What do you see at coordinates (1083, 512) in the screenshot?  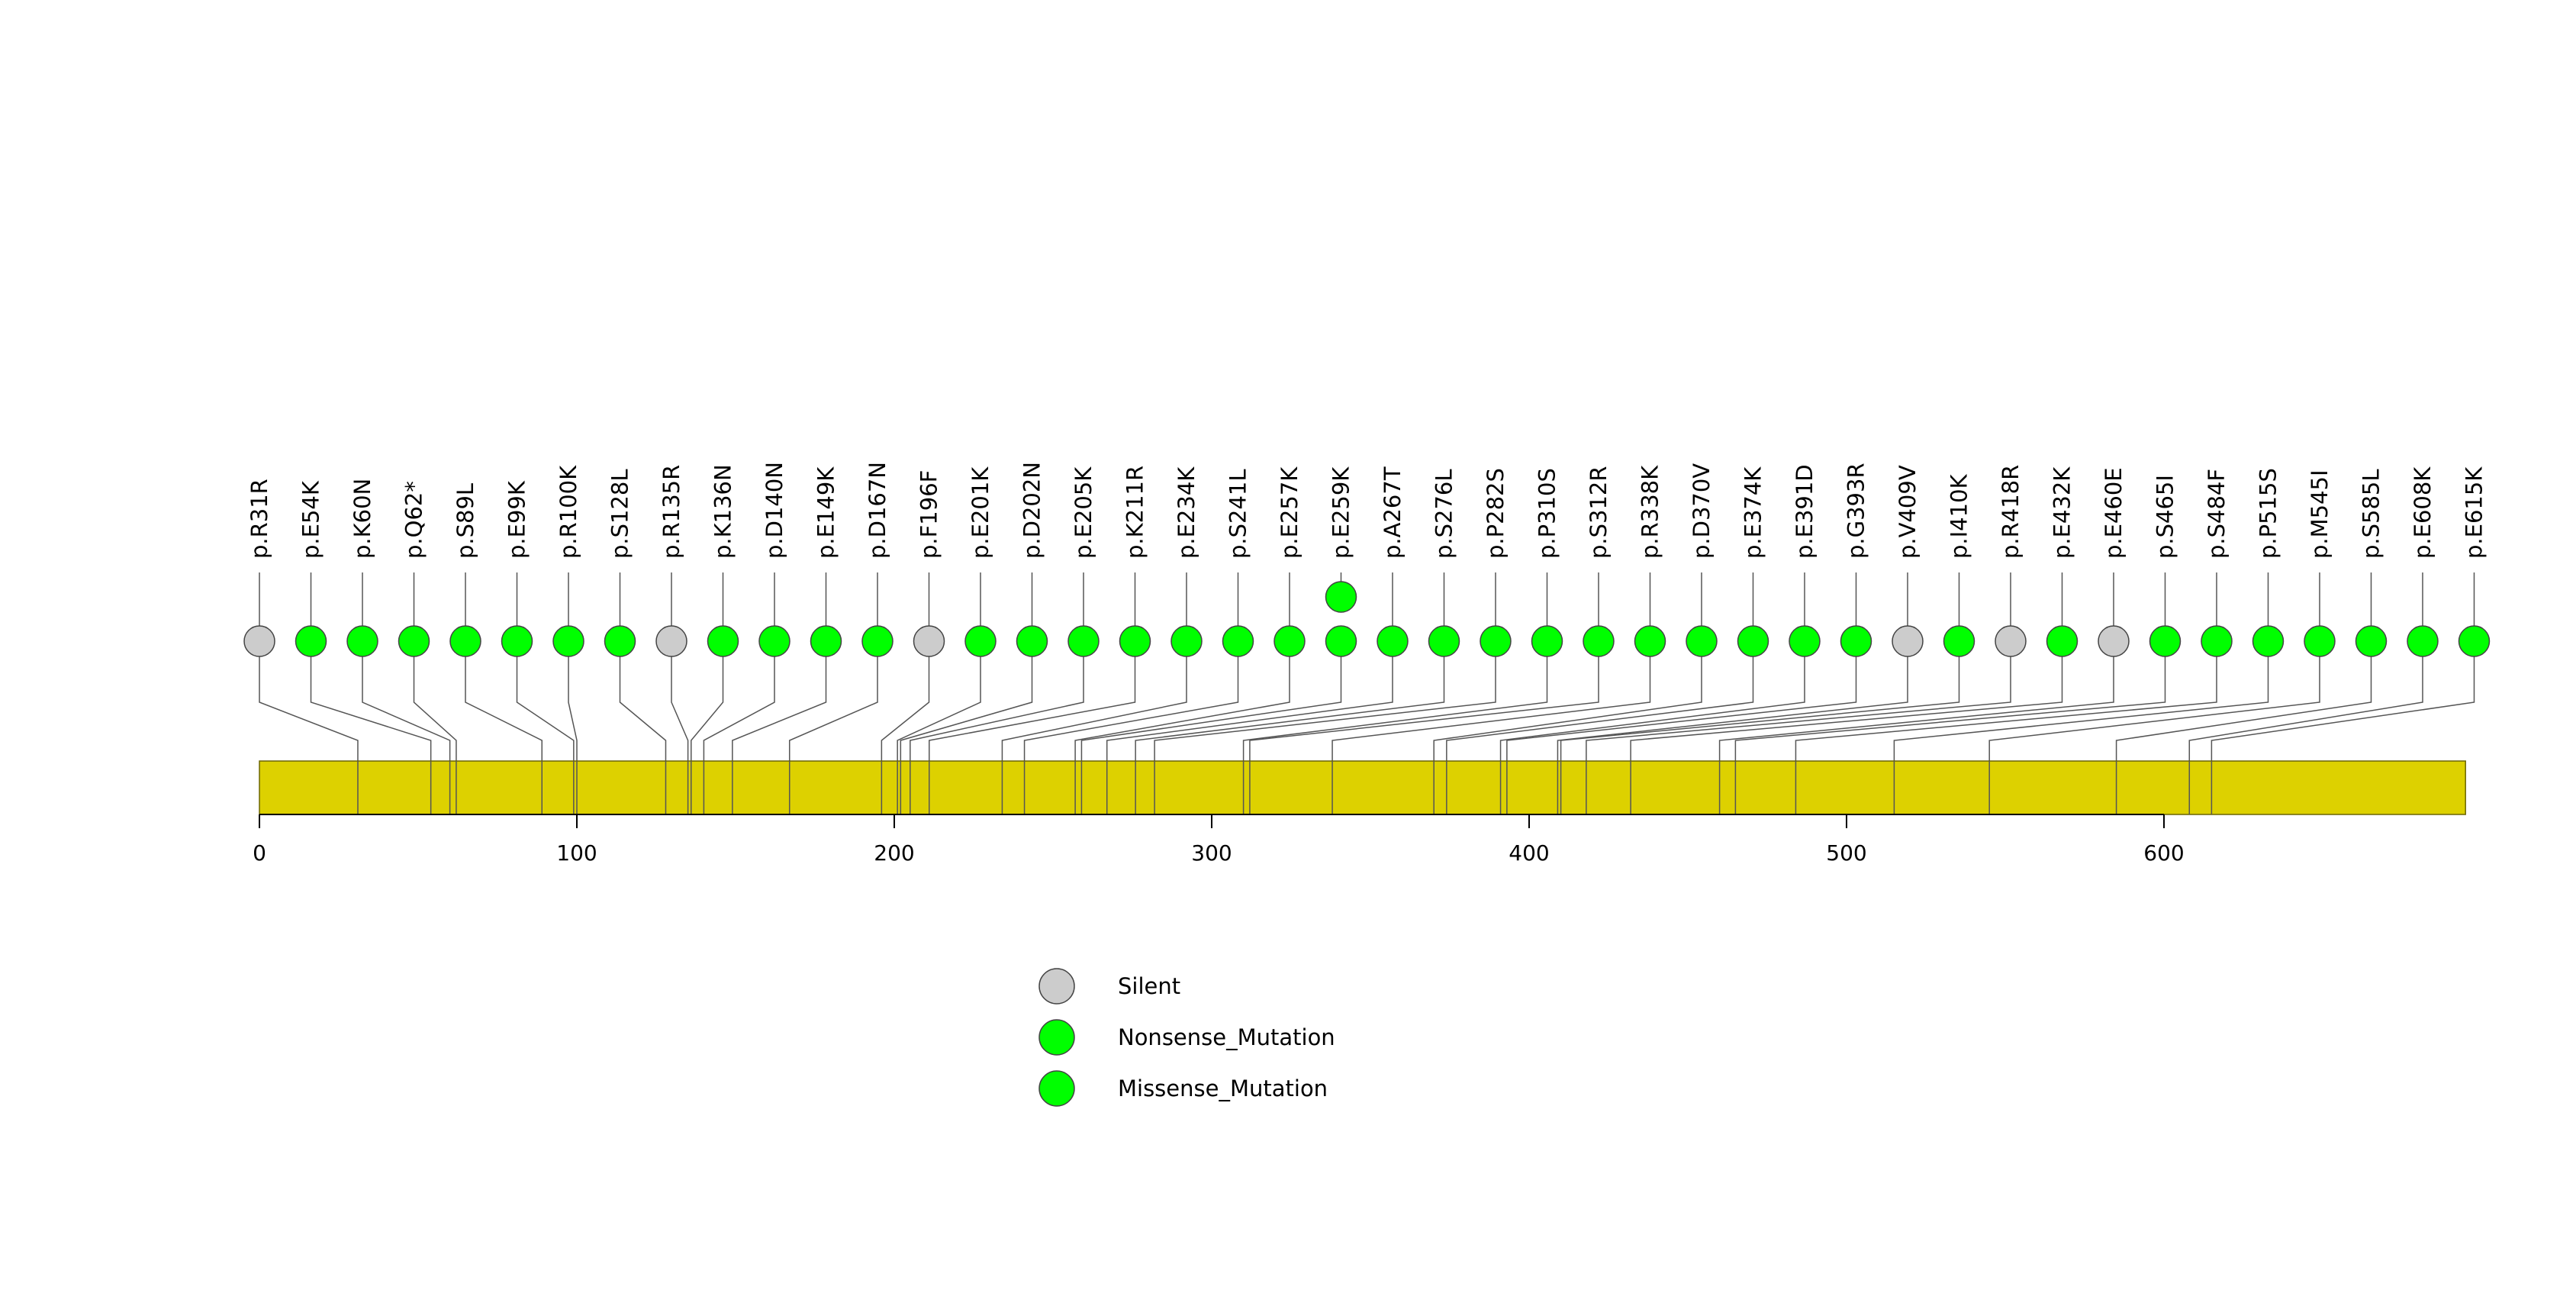 I see `mutation-label: p.E205K` at bounding box center [1083, 512].